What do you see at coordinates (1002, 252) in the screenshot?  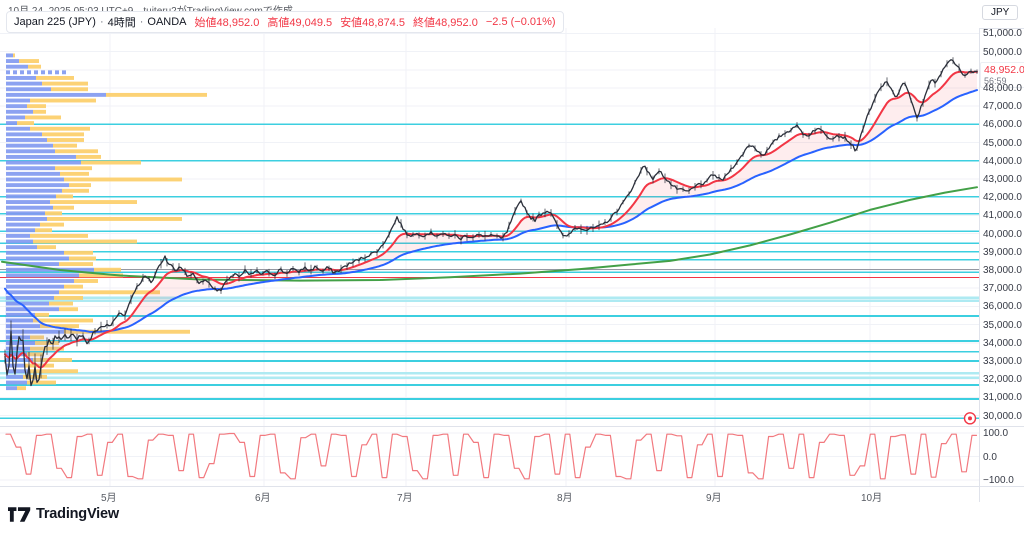 I see `price-tick-label: 39,000.0` at bounding box center [1002, 252].